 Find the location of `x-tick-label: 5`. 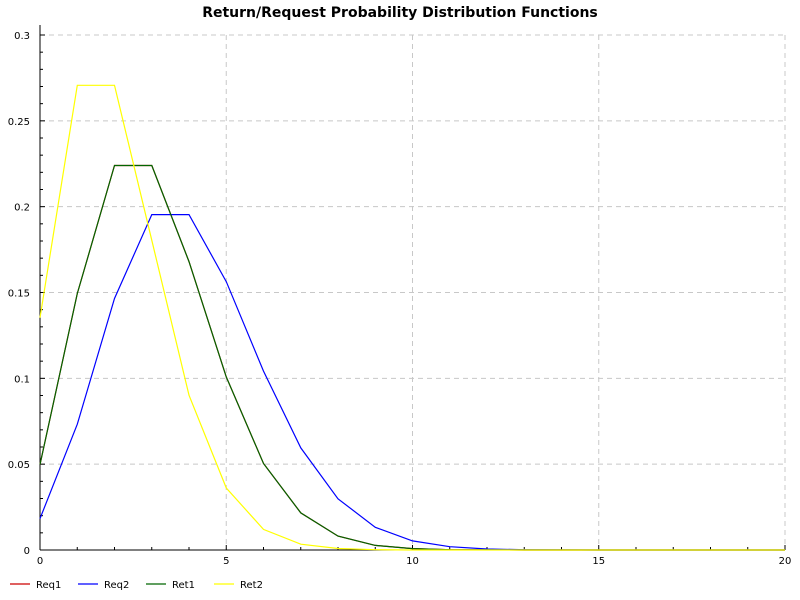

x-tick-label: 5 is located at coordinates (226, 561).